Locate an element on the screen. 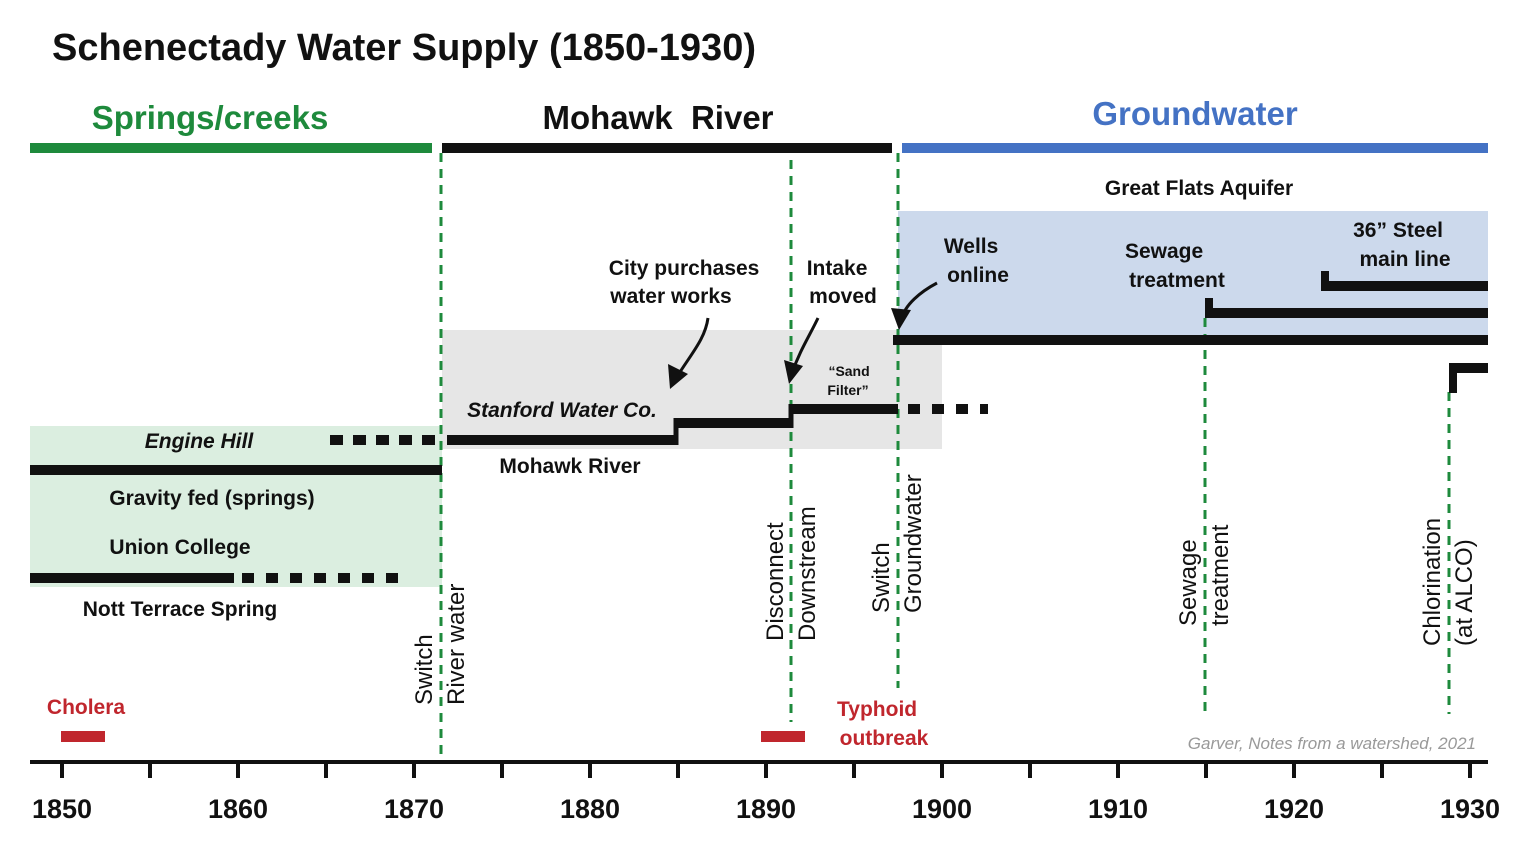 The width and height of the screenshot is (1520, 848). great-flats-label: Great Flats Aquifer is located at coordinates (1199, 188).